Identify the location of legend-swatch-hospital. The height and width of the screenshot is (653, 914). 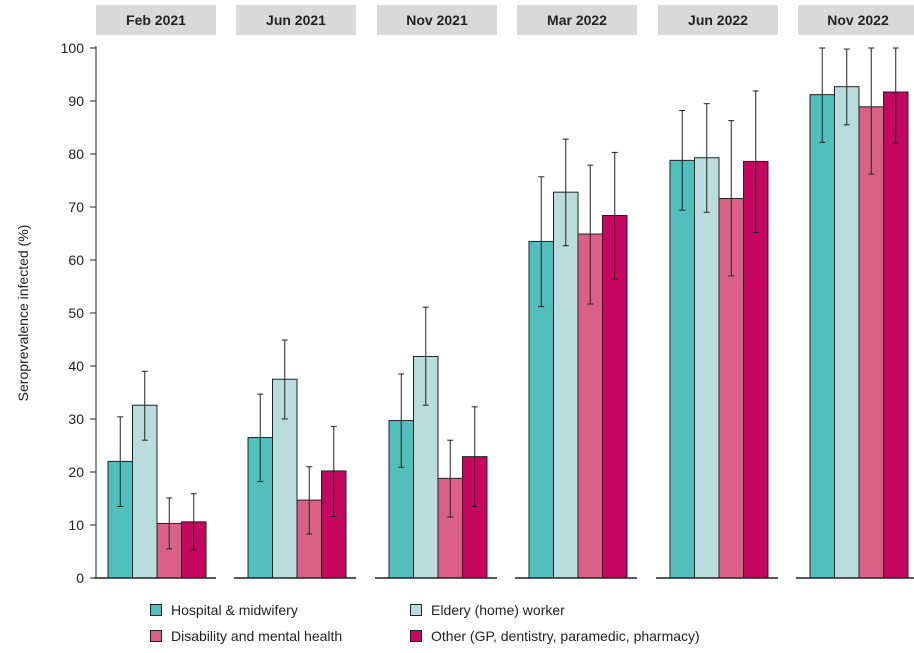
(156, 610).